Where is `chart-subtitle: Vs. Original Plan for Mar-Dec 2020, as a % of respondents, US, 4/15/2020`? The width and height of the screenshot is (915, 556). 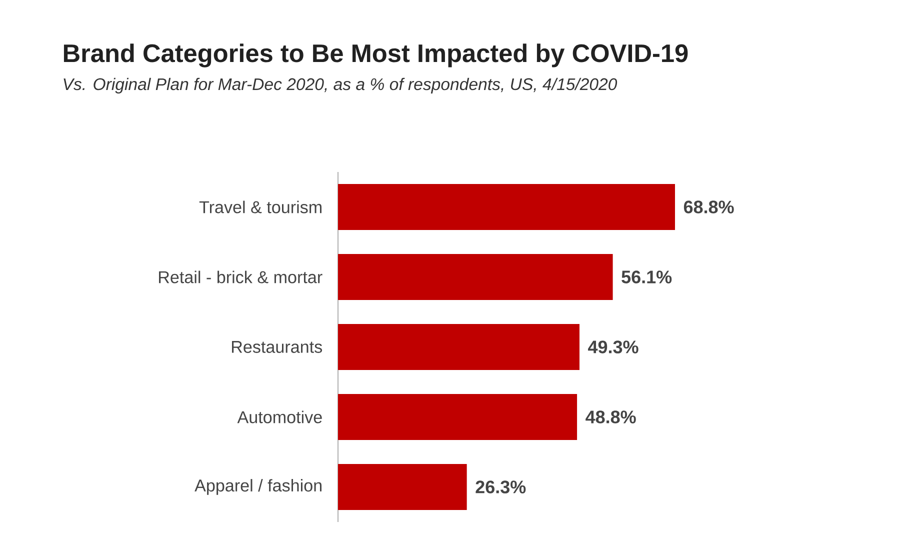 chart-subtitle: Vs. Original Plan for Mar-Dec 2020, as a % of respondents, US, 4/15/2020 is located at coordinates (341, 86).